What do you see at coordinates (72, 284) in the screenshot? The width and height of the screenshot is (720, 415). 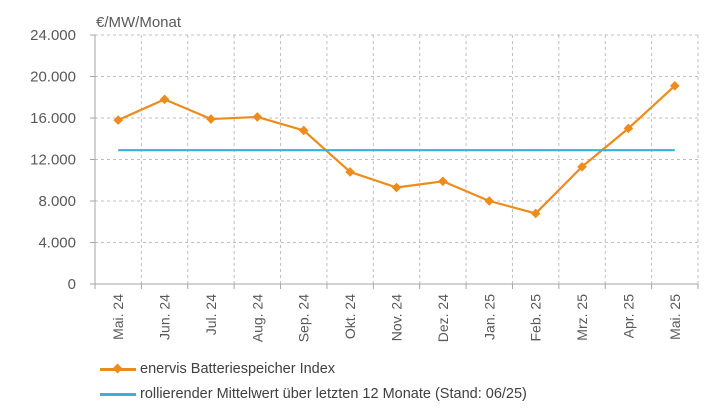 I see `y-tick-label: 0` at bounding box center [72, 284].